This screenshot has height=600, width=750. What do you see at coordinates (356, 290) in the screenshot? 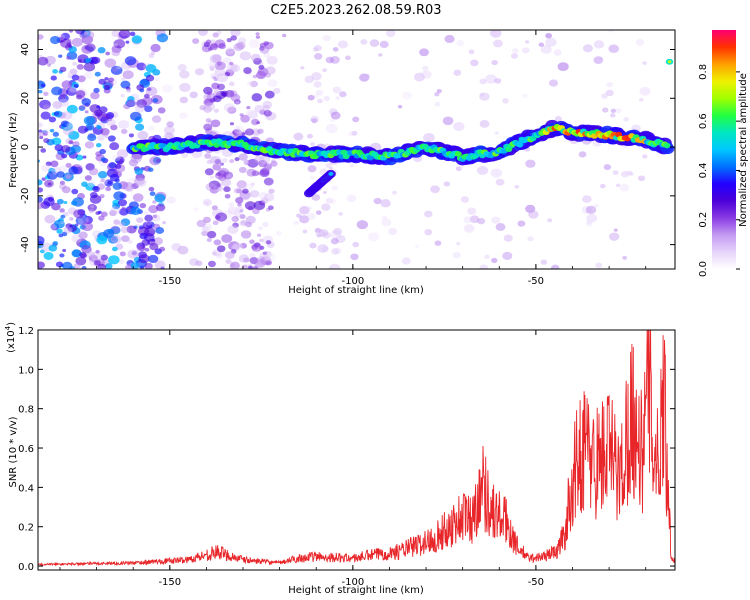
I see `spectrogram-xlabel: Height of straight line (km)` at bounding box center [356, 290].